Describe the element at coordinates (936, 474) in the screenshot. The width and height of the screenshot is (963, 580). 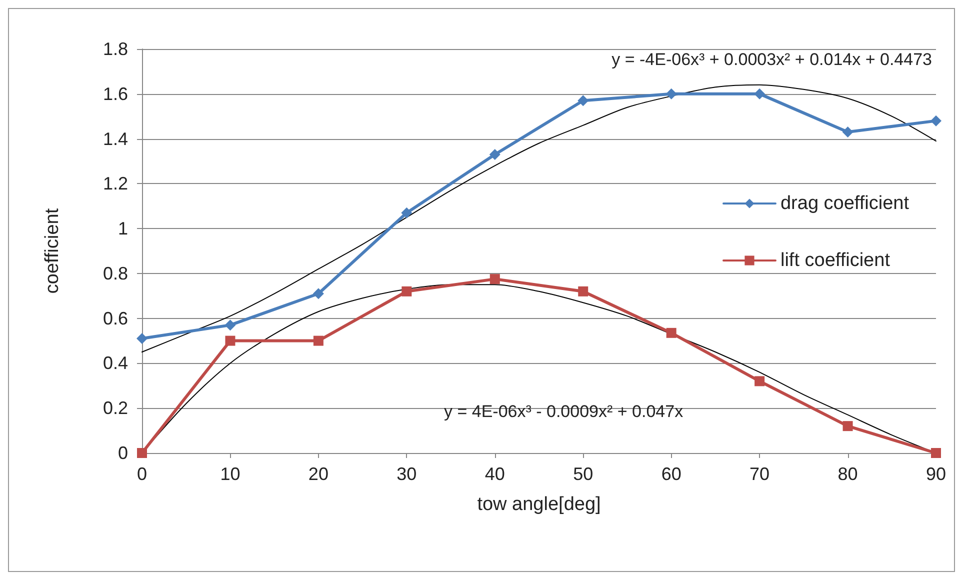
I see `x-tick-label: 90` at that location.